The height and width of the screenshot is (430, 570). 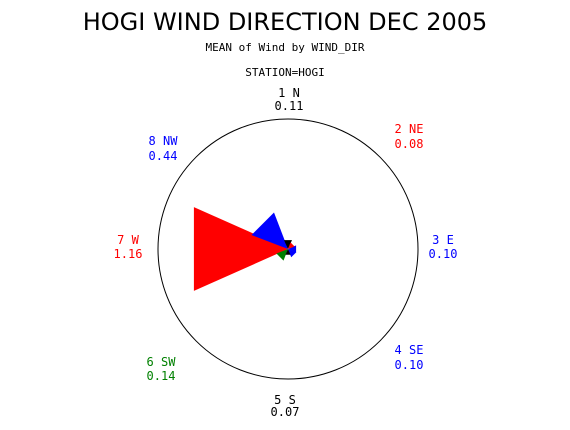 What do you see at coordinates (164, 141) in the screenshot?
I see `direction-label-8-nw: 8 NW` at bounding box center [164, 141].